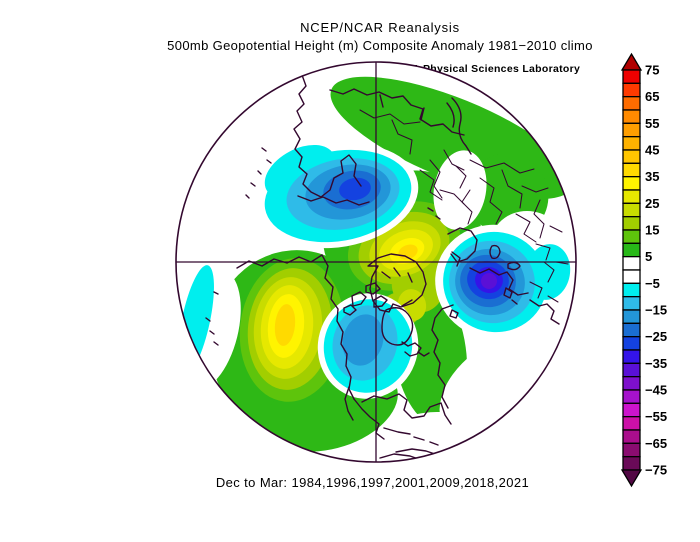 The image size is (700, 542). I want to click on colorbar-tick-label: −5, so click(652, 283).